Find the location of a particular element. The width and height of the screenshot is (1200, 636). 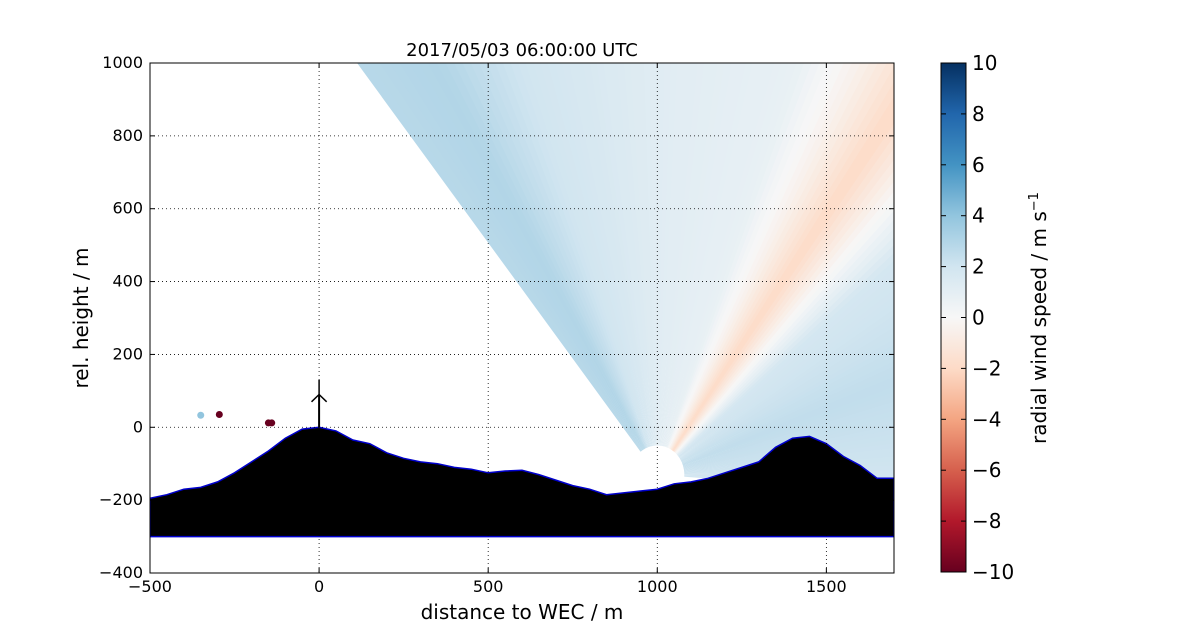

x-tick-label: 500 is located at coordinates (488, 586).